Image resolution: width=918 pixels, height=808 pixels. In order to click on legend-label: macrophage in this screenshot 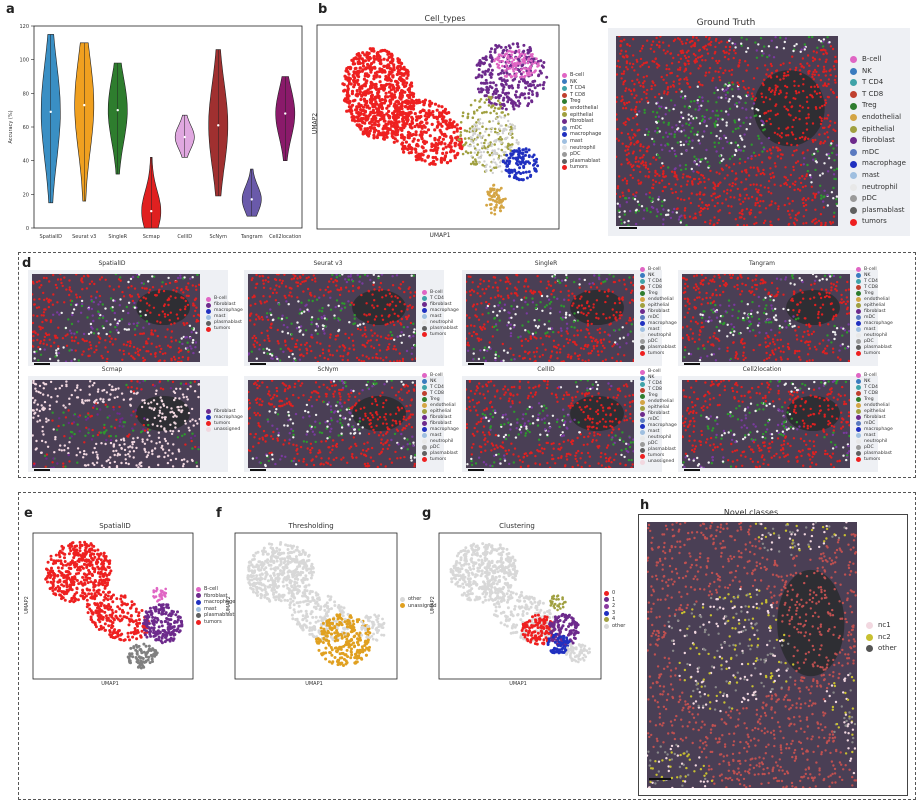, I will do `click(884, 163)`.